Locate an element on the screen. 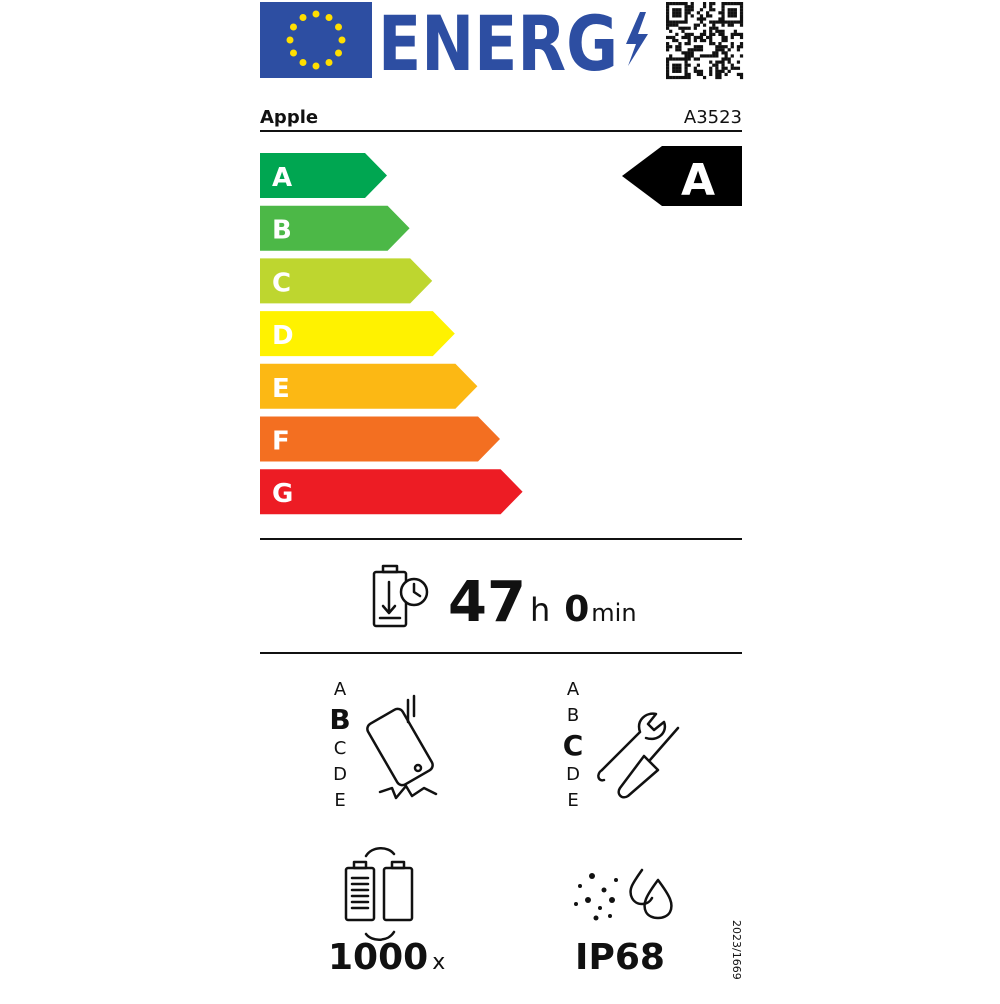 Image resolution: width=1000 pixels, height=1004 pixels. selected-class: C is located at coordinates (573, 745).